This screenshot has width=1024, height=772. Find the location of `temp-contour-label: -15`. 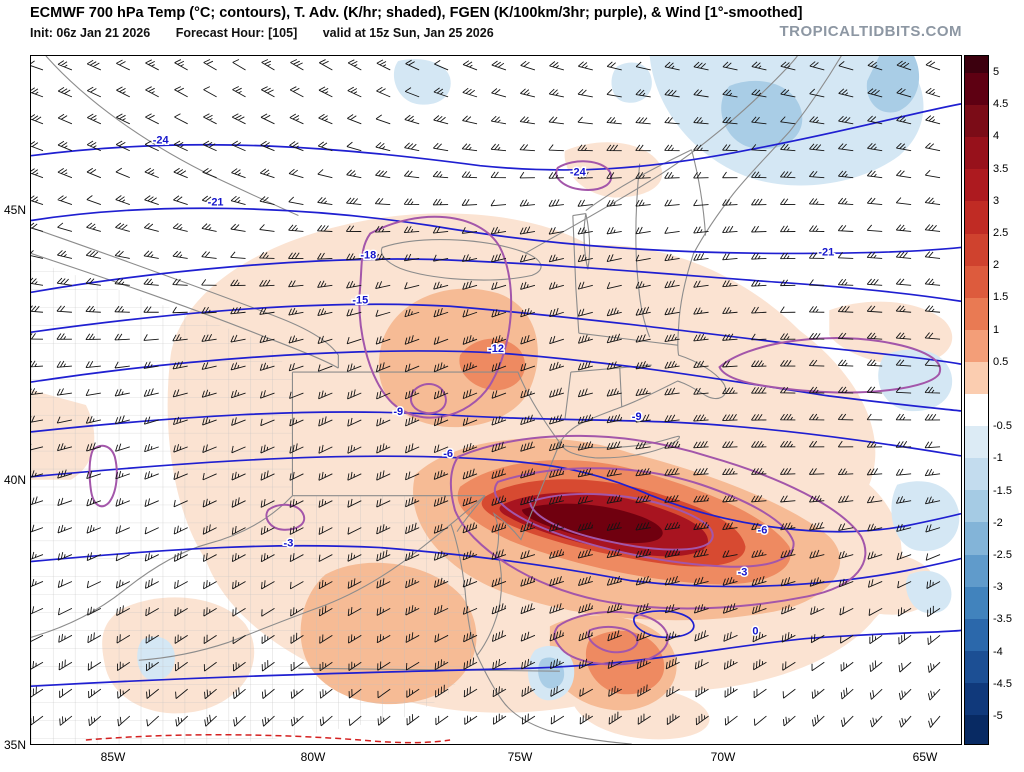

temp-contour-label: -15 is located at coordinates (360, 300).